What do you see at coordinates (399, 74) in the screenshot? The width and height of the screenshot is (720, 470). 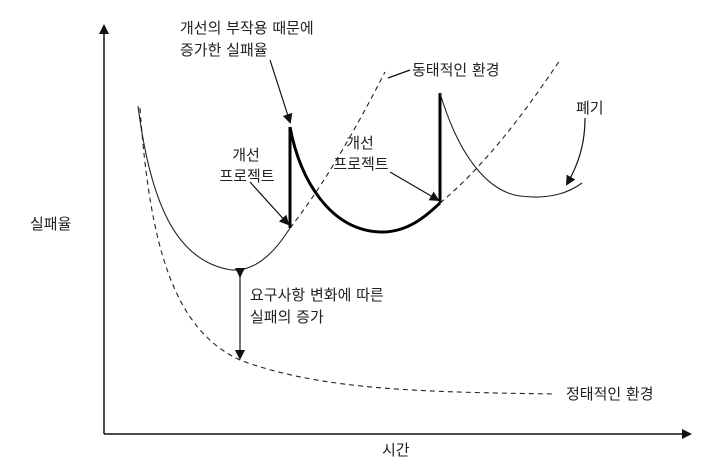 I see `dynamic-env-pointer` at bounding box center [399, 74].